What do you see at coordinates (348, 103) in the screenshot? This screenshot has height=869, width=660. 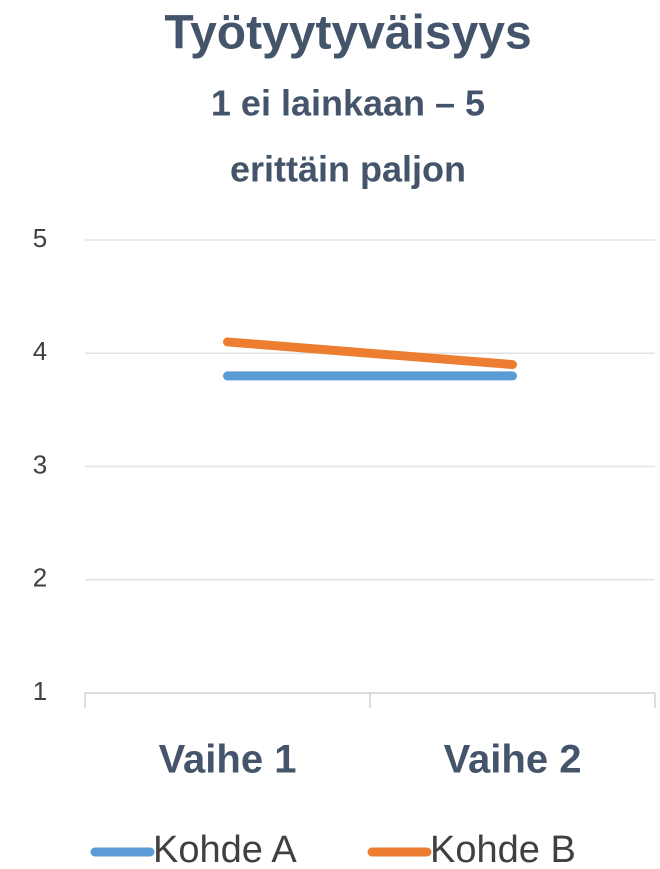 I see `chart-subtitle: 1 ei lainkaan – 5` at bounding box center [348, 103].